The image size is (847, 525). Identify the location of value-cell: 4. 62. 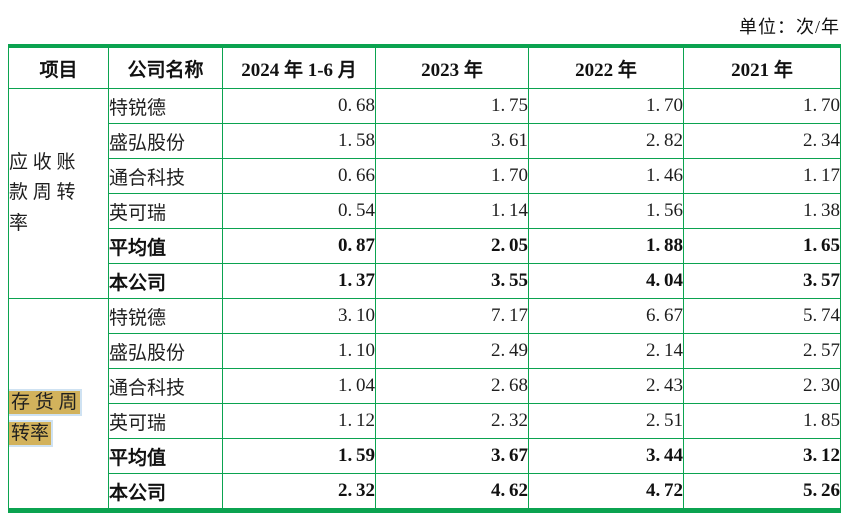
(452, 492).